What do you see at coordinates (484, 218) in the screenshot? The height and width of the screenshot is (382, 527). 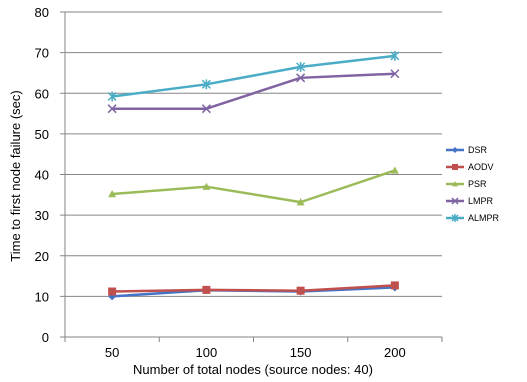 I see `legend-label: ALMPR` at bounding box center [484, 218].